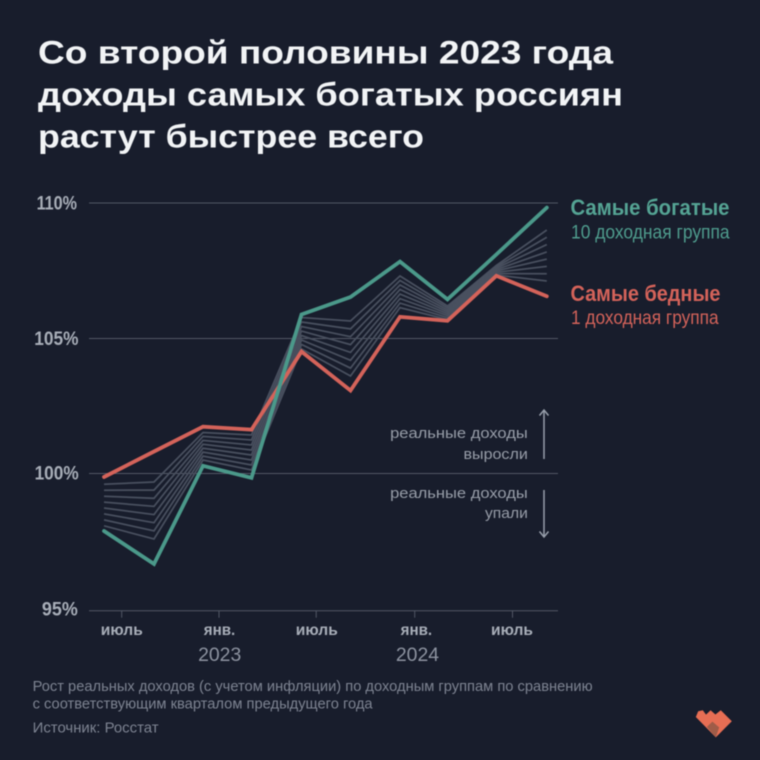  What do you see at coordinates (231, 136) in the screenshot?
I see `svg-text: растут быстрее всего` at bounding box center [231, 136].